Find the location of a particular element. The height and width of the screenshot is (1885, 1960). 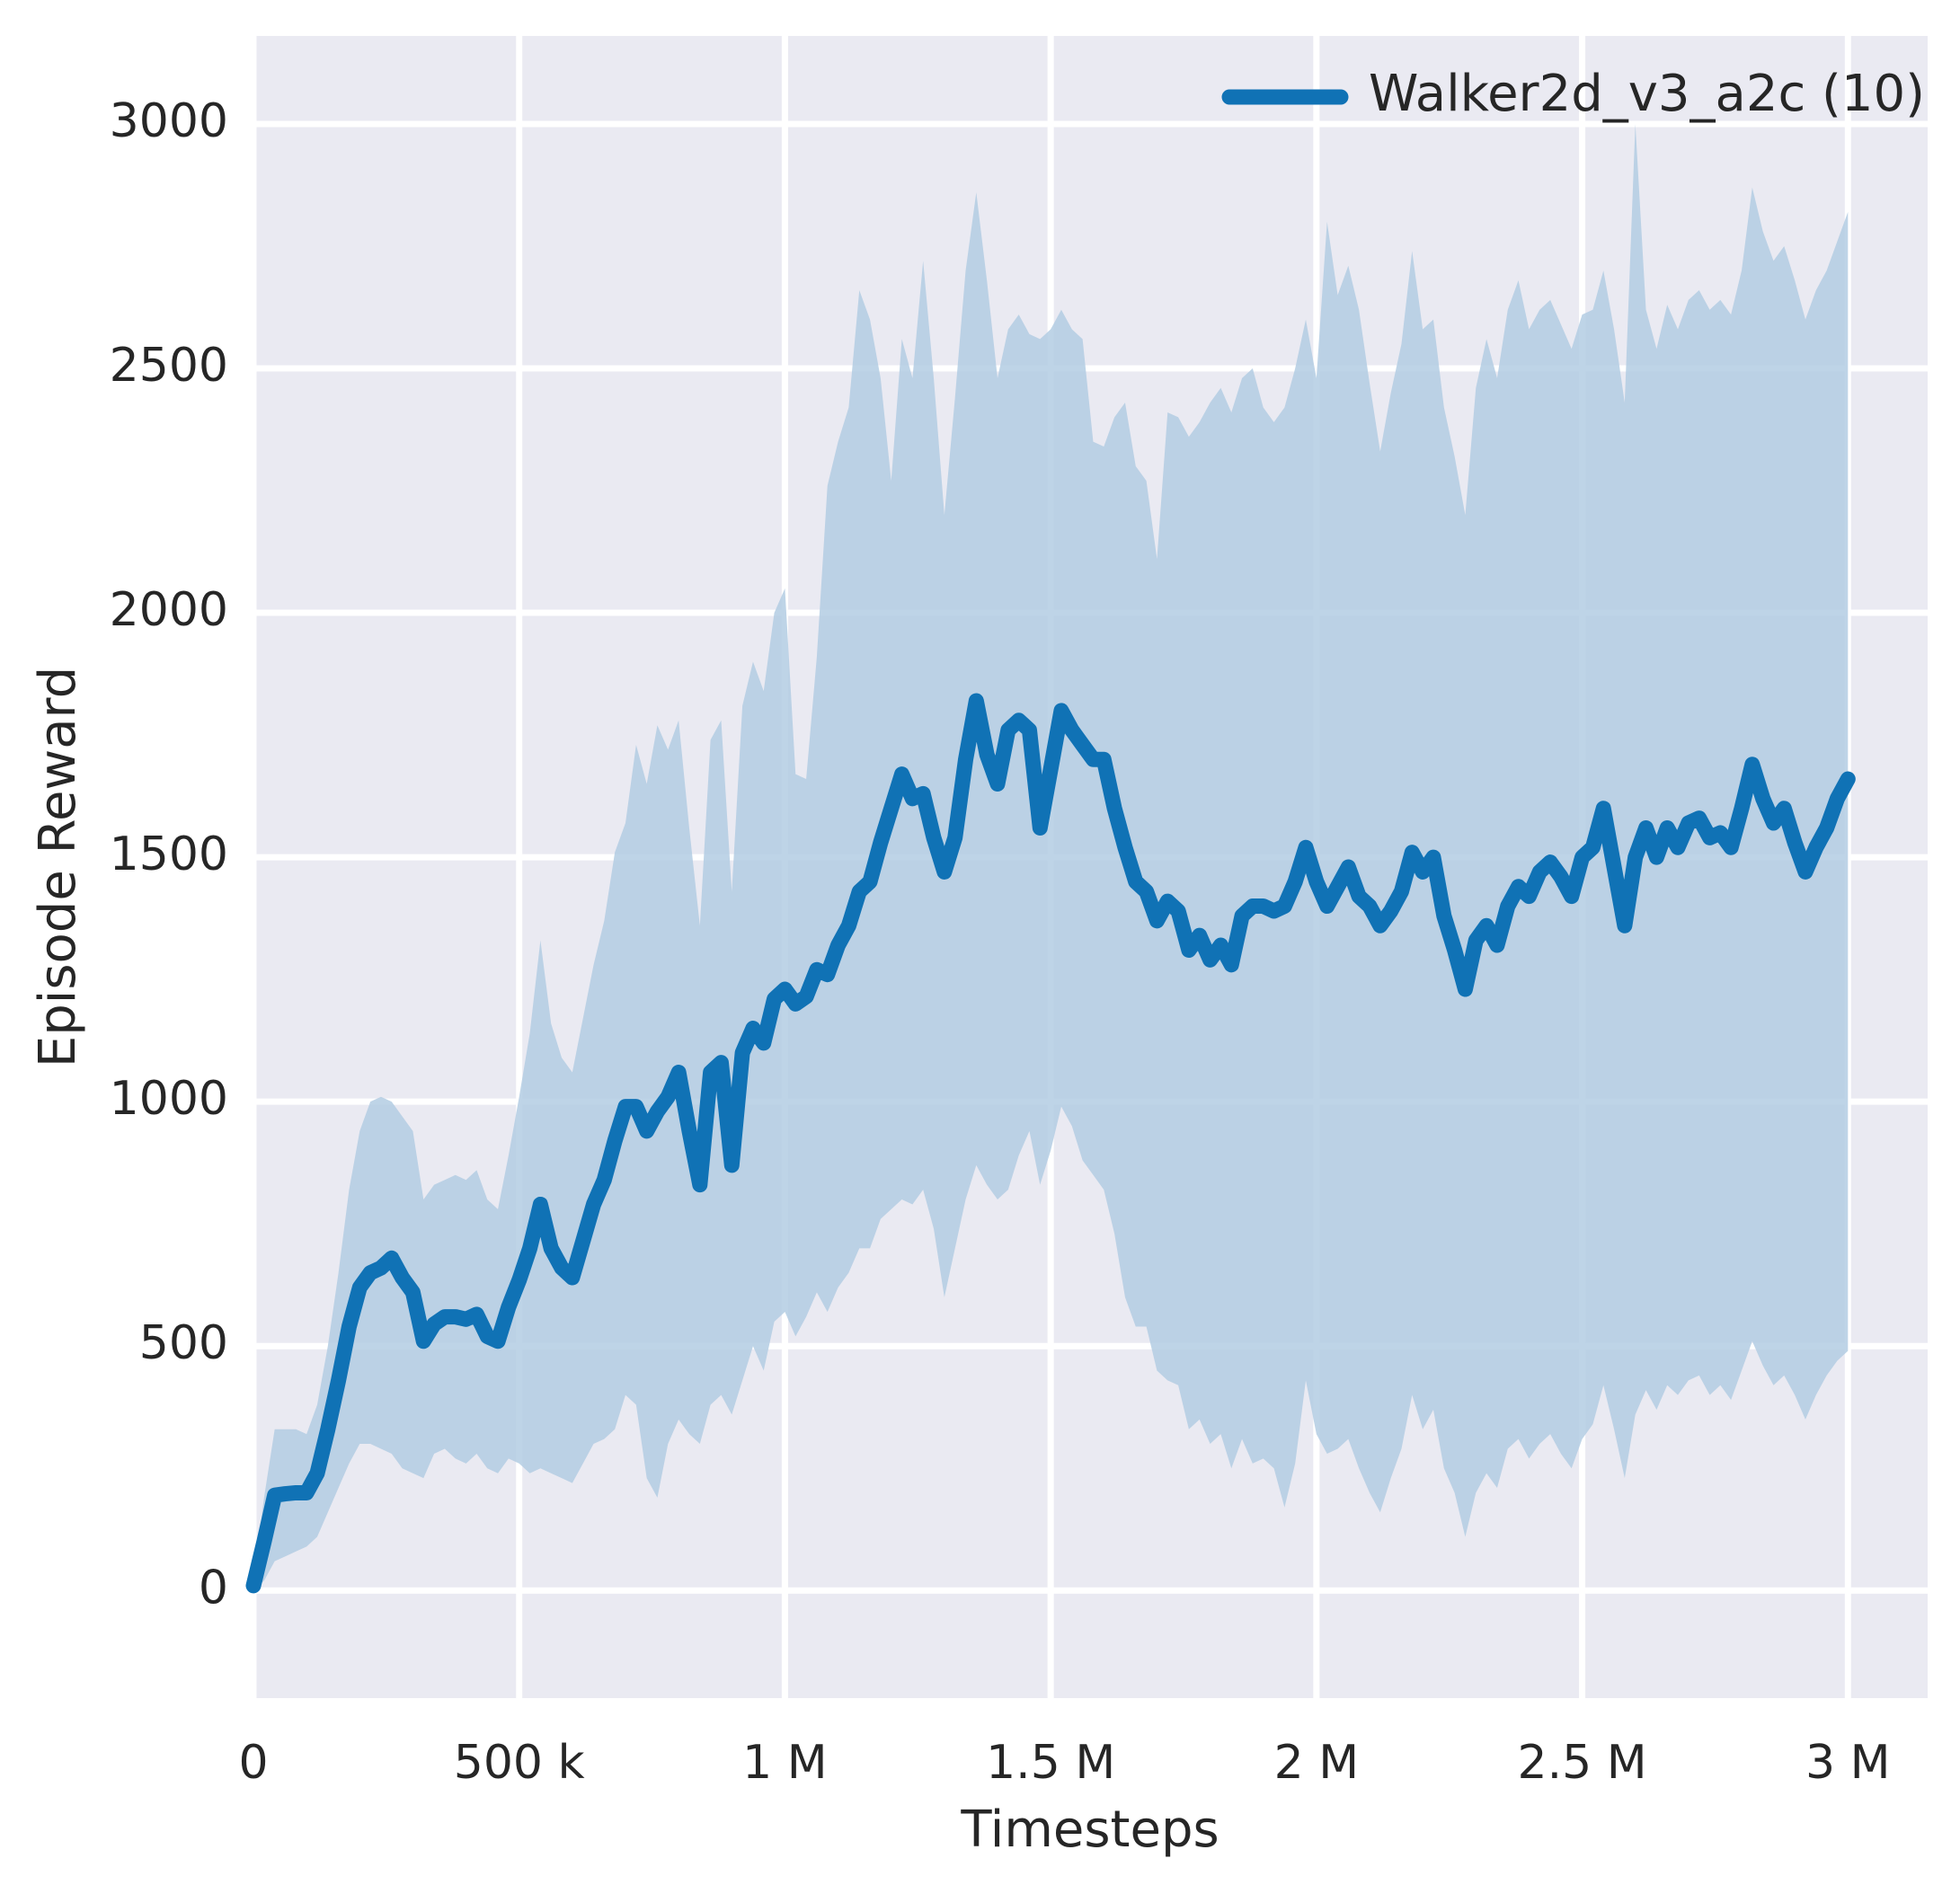

y-tick-label: 1000 is located at coordinates (169, 1099).